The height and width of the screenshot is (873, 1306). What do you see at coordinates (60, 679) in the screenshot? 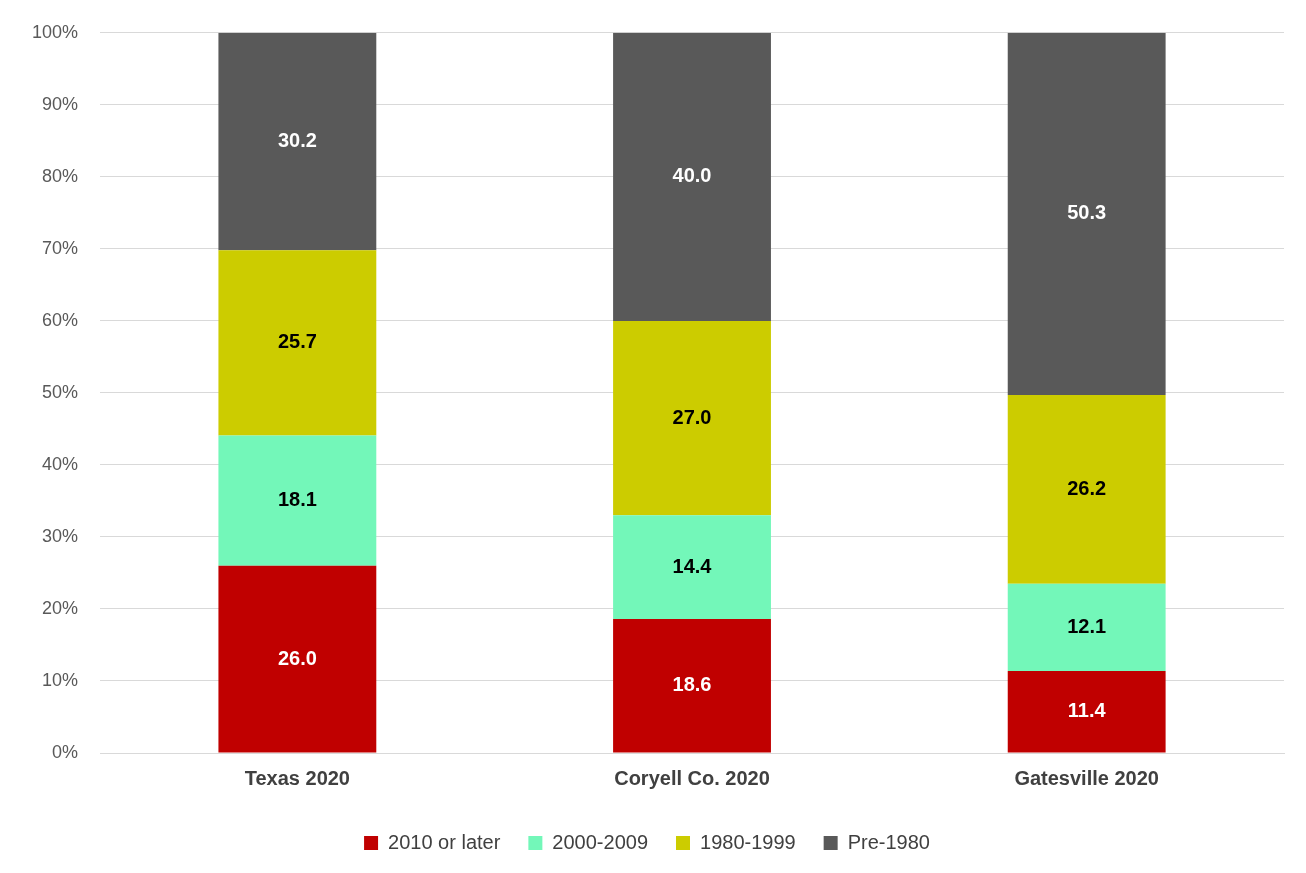
I see `y-tick-label: 10%` at bounding box center [60, 679].